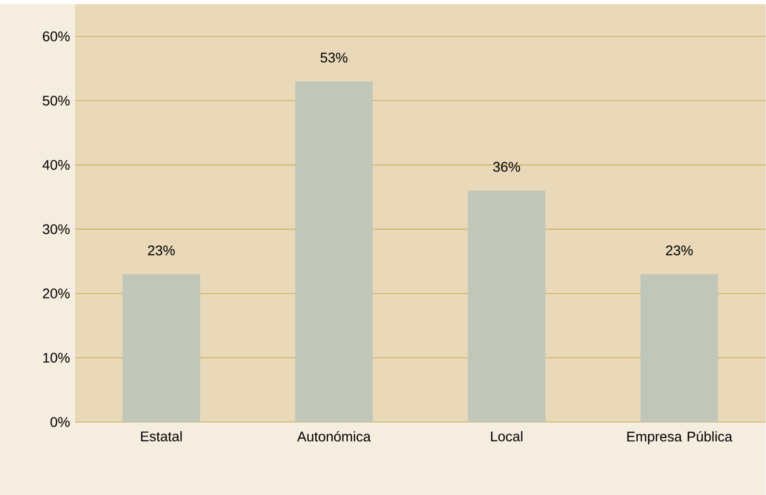 Image resolution: width=766 pixels, height=495 pixels. What do you see at coordinates (506, 167) in the screenshot?
I see `data-label: 36%` at bounding box center [506, 167].